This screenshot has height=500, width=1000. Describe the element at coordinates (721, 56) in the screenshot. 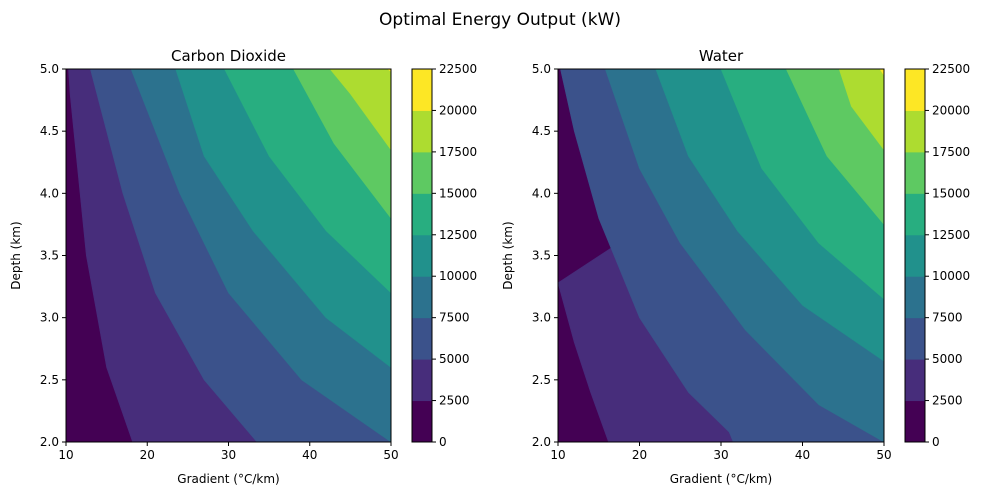

I see `panel-title: Water` at that location.